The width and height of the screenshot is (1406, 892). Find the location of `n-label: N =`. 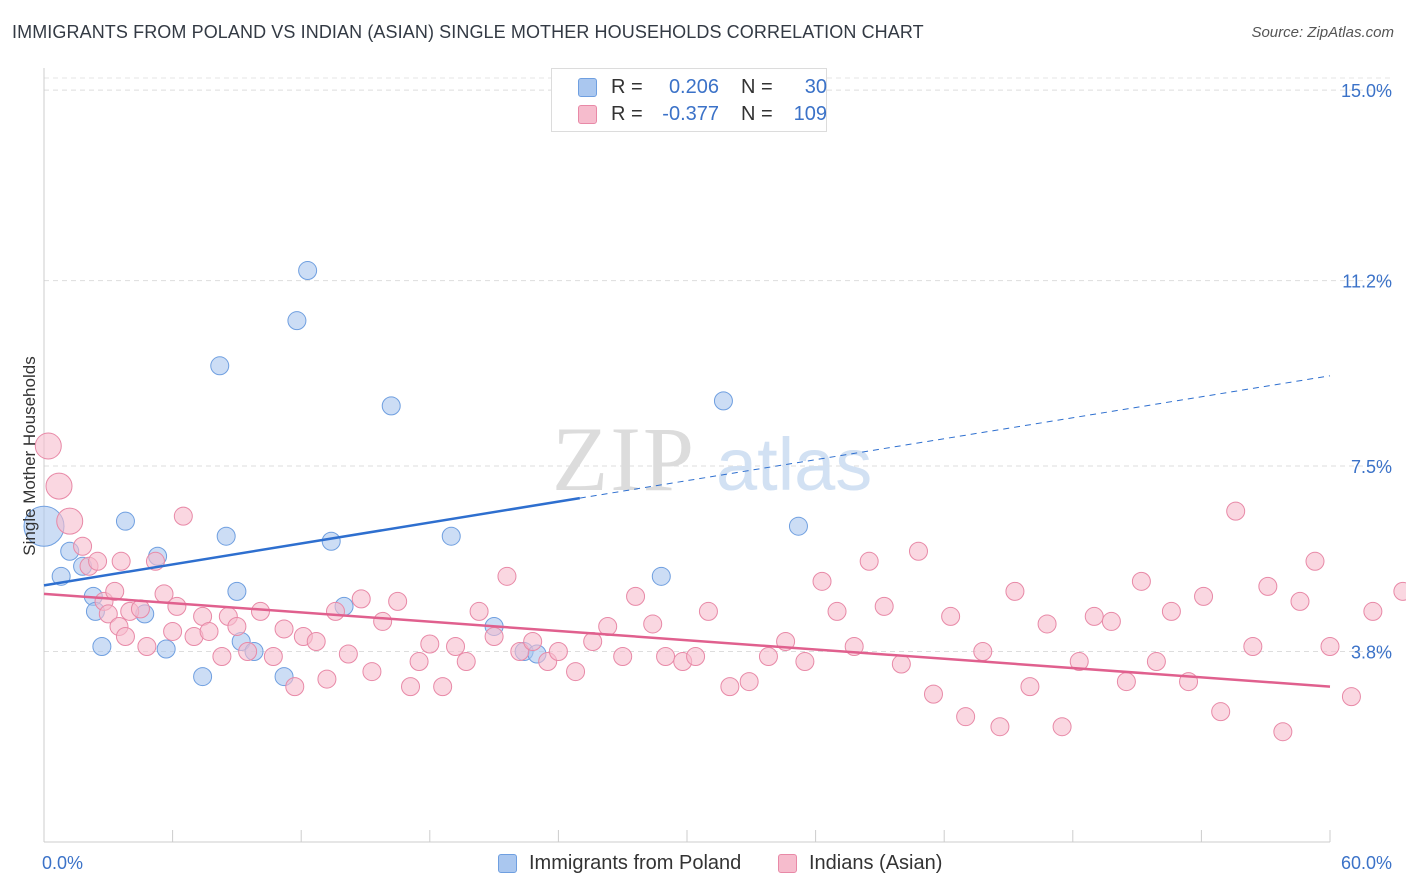

n-label: N = is located at coordinates (757, 113).